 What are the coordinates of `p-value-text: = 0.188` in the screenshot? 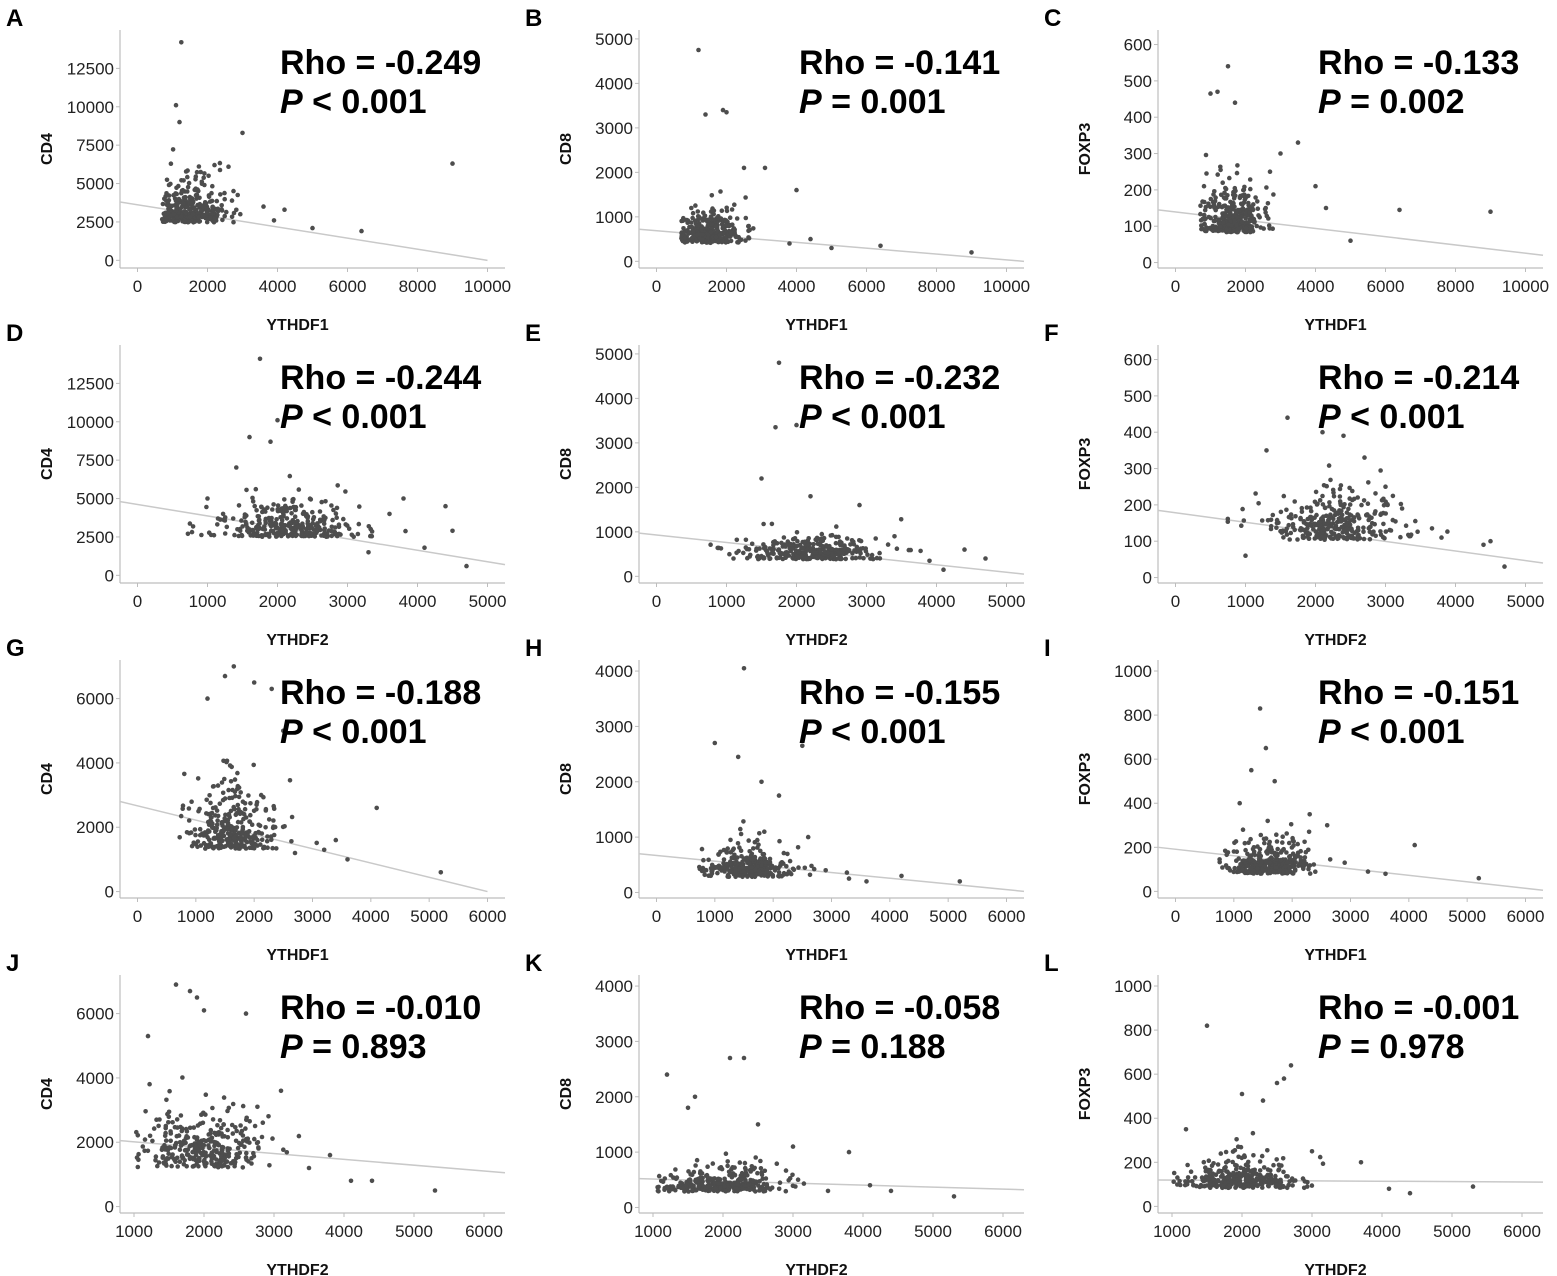 It's located at (884, 1047).